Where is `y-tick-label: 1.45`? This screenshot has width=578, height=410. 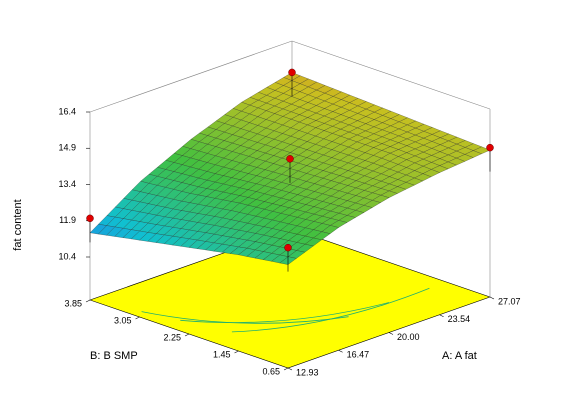 y-tick-label: 1.45 is located at coordinates (222, 354).